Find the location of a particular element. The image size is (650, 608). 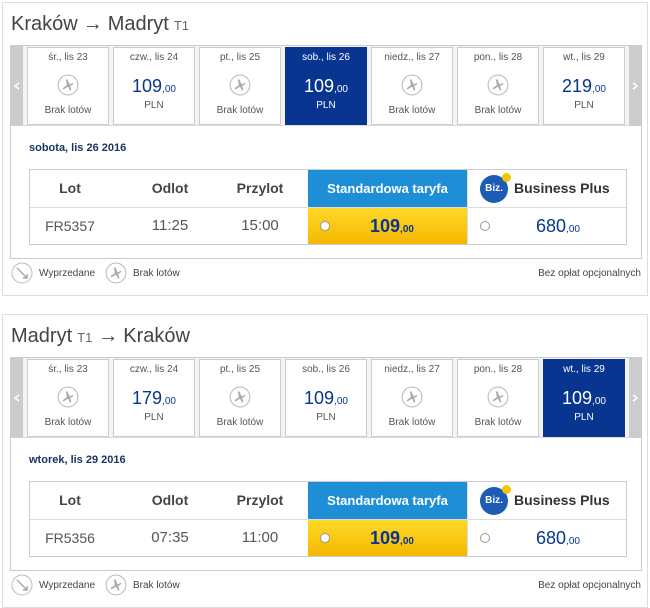

day-date: pon., lis 28 is located at coordinates (498, 57).